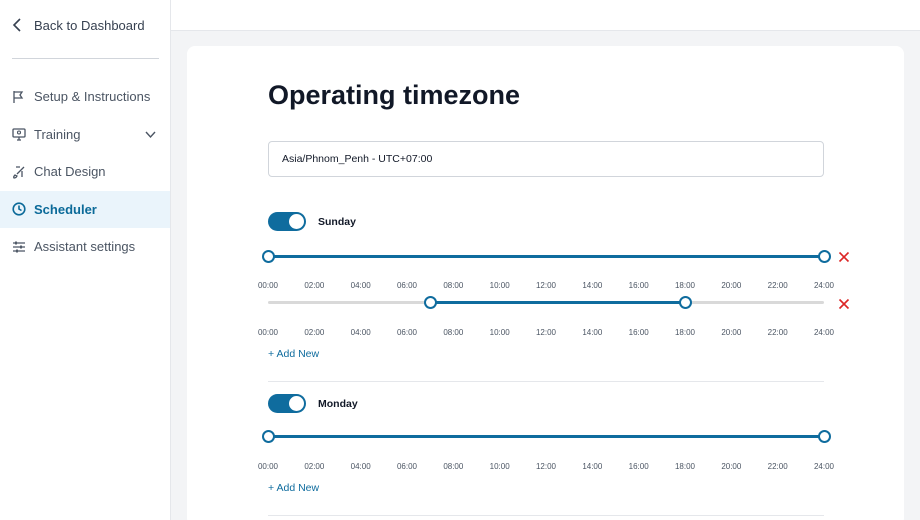  I want to click on chevron-left-icon, so click(16, 25).